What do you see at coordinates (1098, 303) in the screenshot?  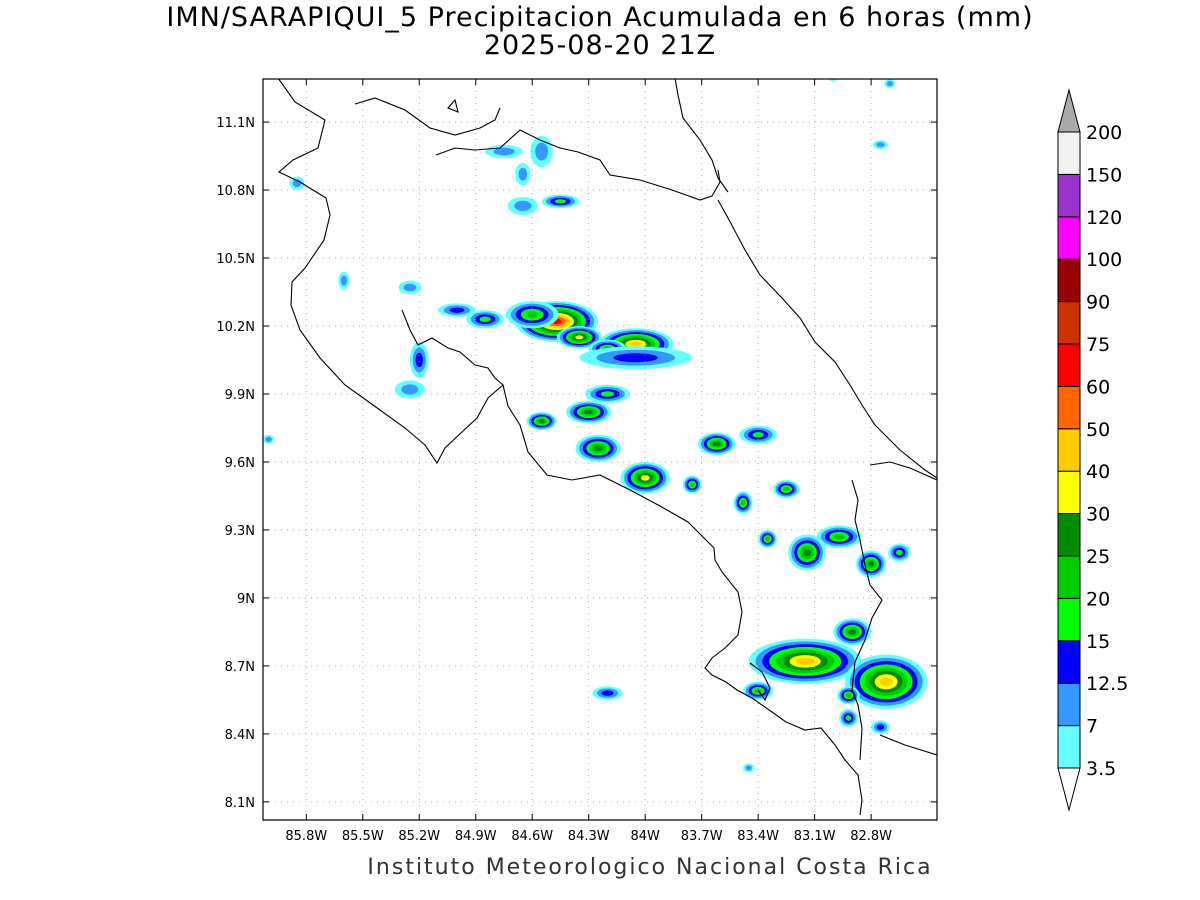 I see `colorbar-label: 90` at bounding box center [1098, 303].